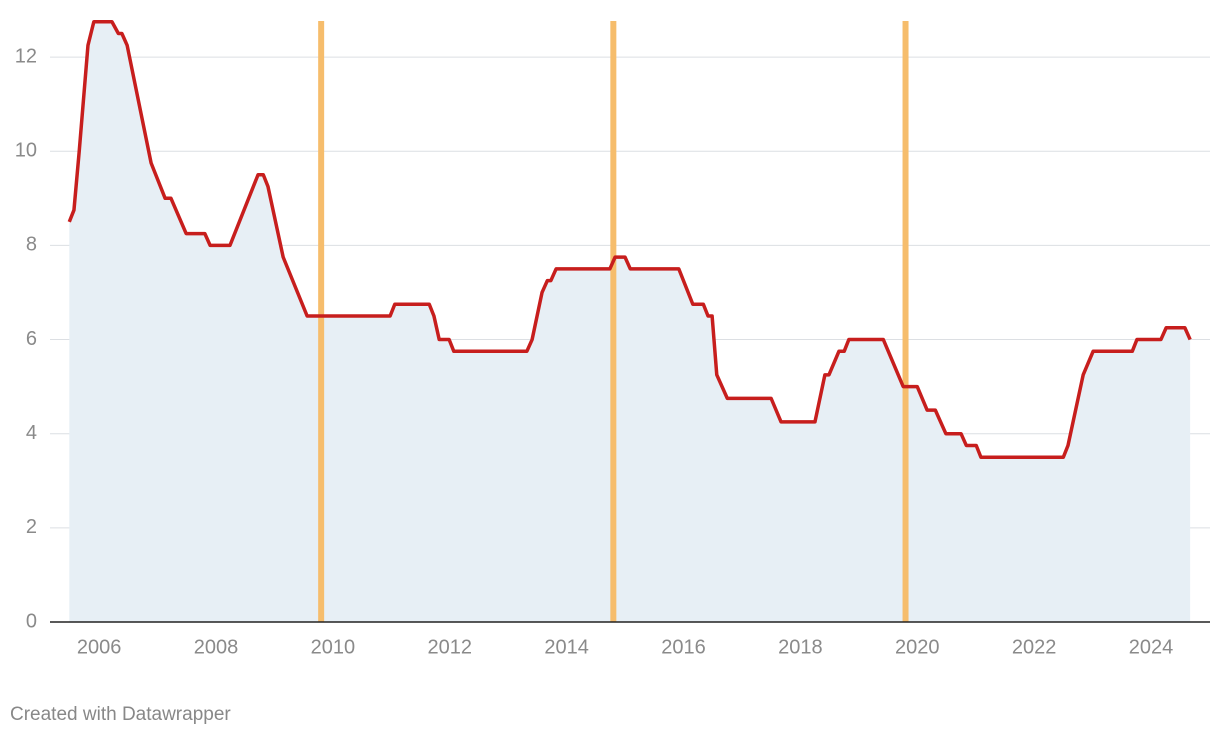  What do you see at coordinates (1151, 647) in the screenshot?
I see `x-tick-label: 2024` at bounding box center [1151, 647].